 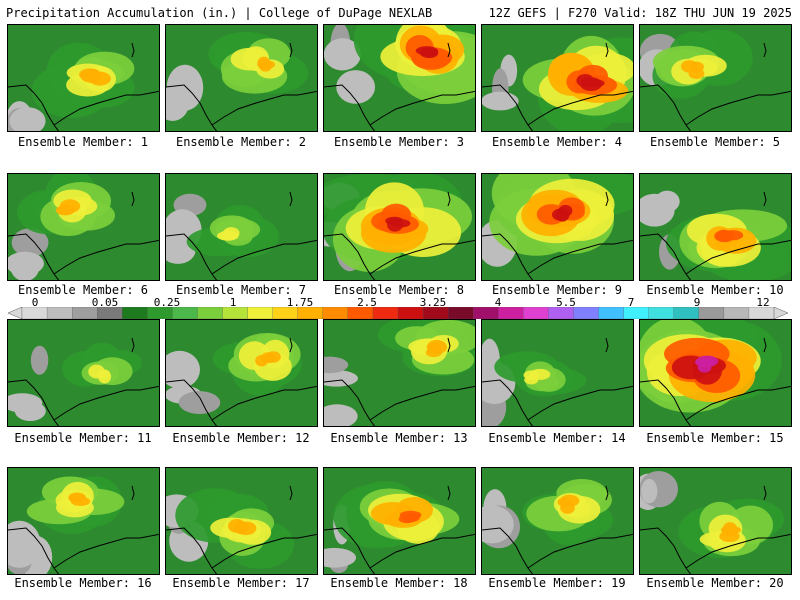 What do you see at coordinates (715, 142) in the screenshot?
I see `ensemble-member-label: Ensemble Member: 5` at bounding box center [715, 142].